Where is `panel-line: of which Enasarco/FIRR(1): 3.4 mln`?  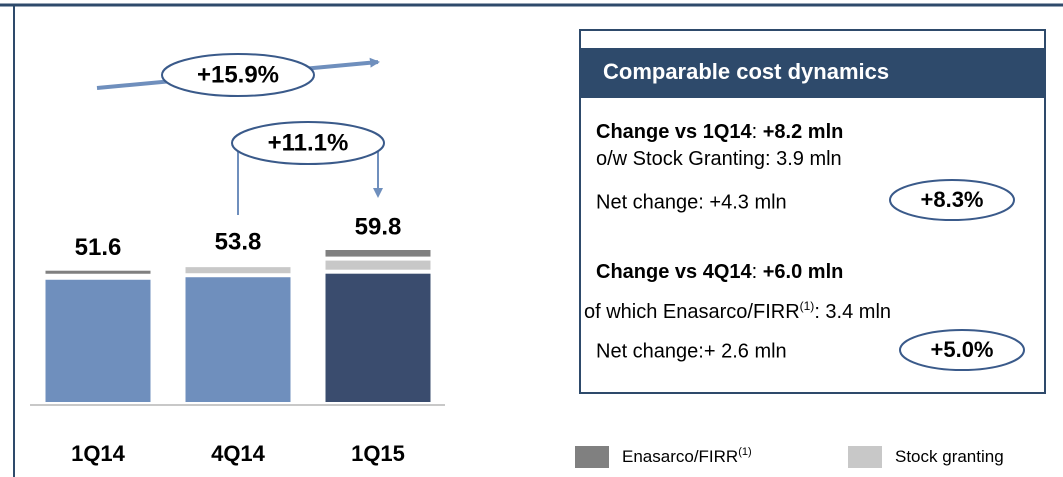
panel-line: of which Enasarco/FIRR(1): 3.4 mln is located at coordinates (737, 311).